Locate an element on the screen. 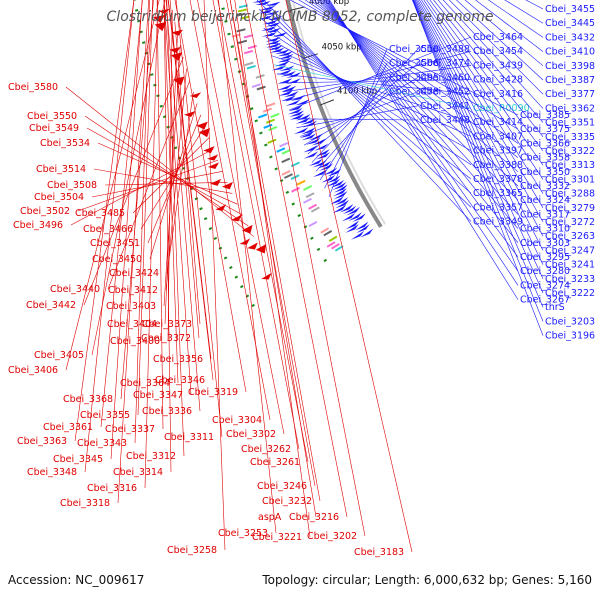  reverse-gene-label: Cbei_3400 is located at coordinates (135, 341).